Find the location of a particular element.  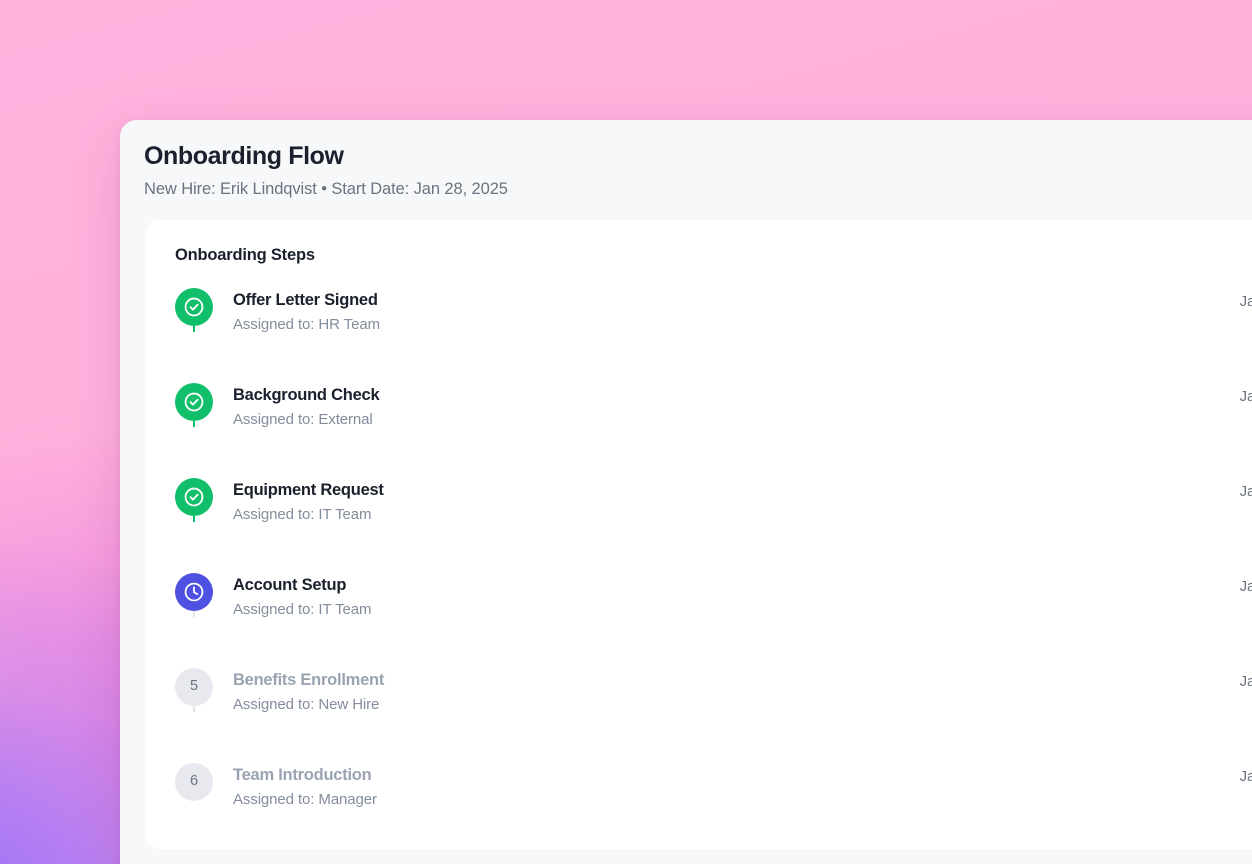

step-marker-column: 5 is located at coordinates (194, 689).